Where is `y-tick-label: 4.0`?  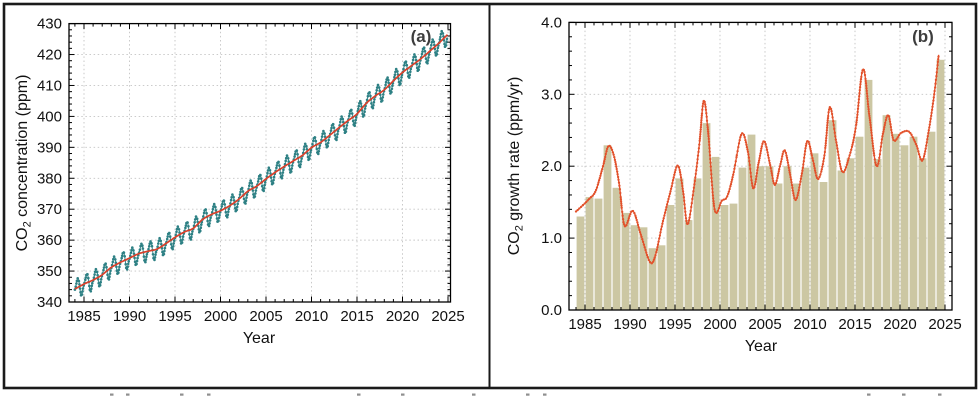
y-tick-label: 4.0 is located at coordinates (551, 22).